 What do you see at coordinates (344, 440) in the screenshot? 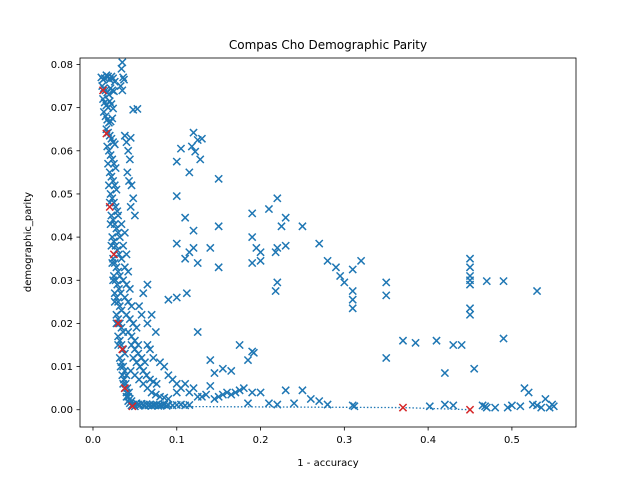
I see `x-tick-label: 0.3` at bounding box center [344, 440].